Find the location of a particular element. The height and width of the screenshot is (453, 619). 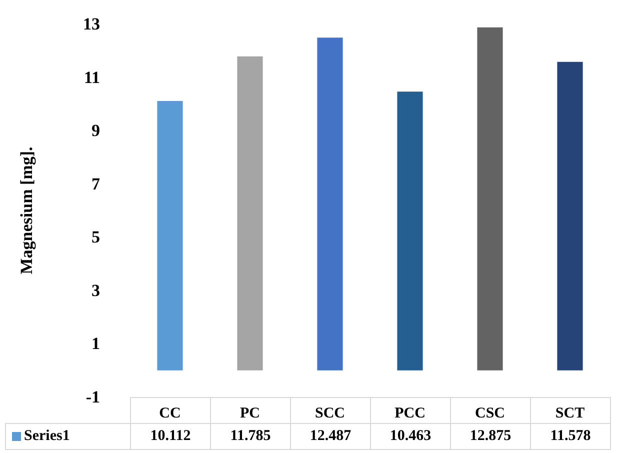

x-tick-label: PCC is located at coordinates (410, 414).